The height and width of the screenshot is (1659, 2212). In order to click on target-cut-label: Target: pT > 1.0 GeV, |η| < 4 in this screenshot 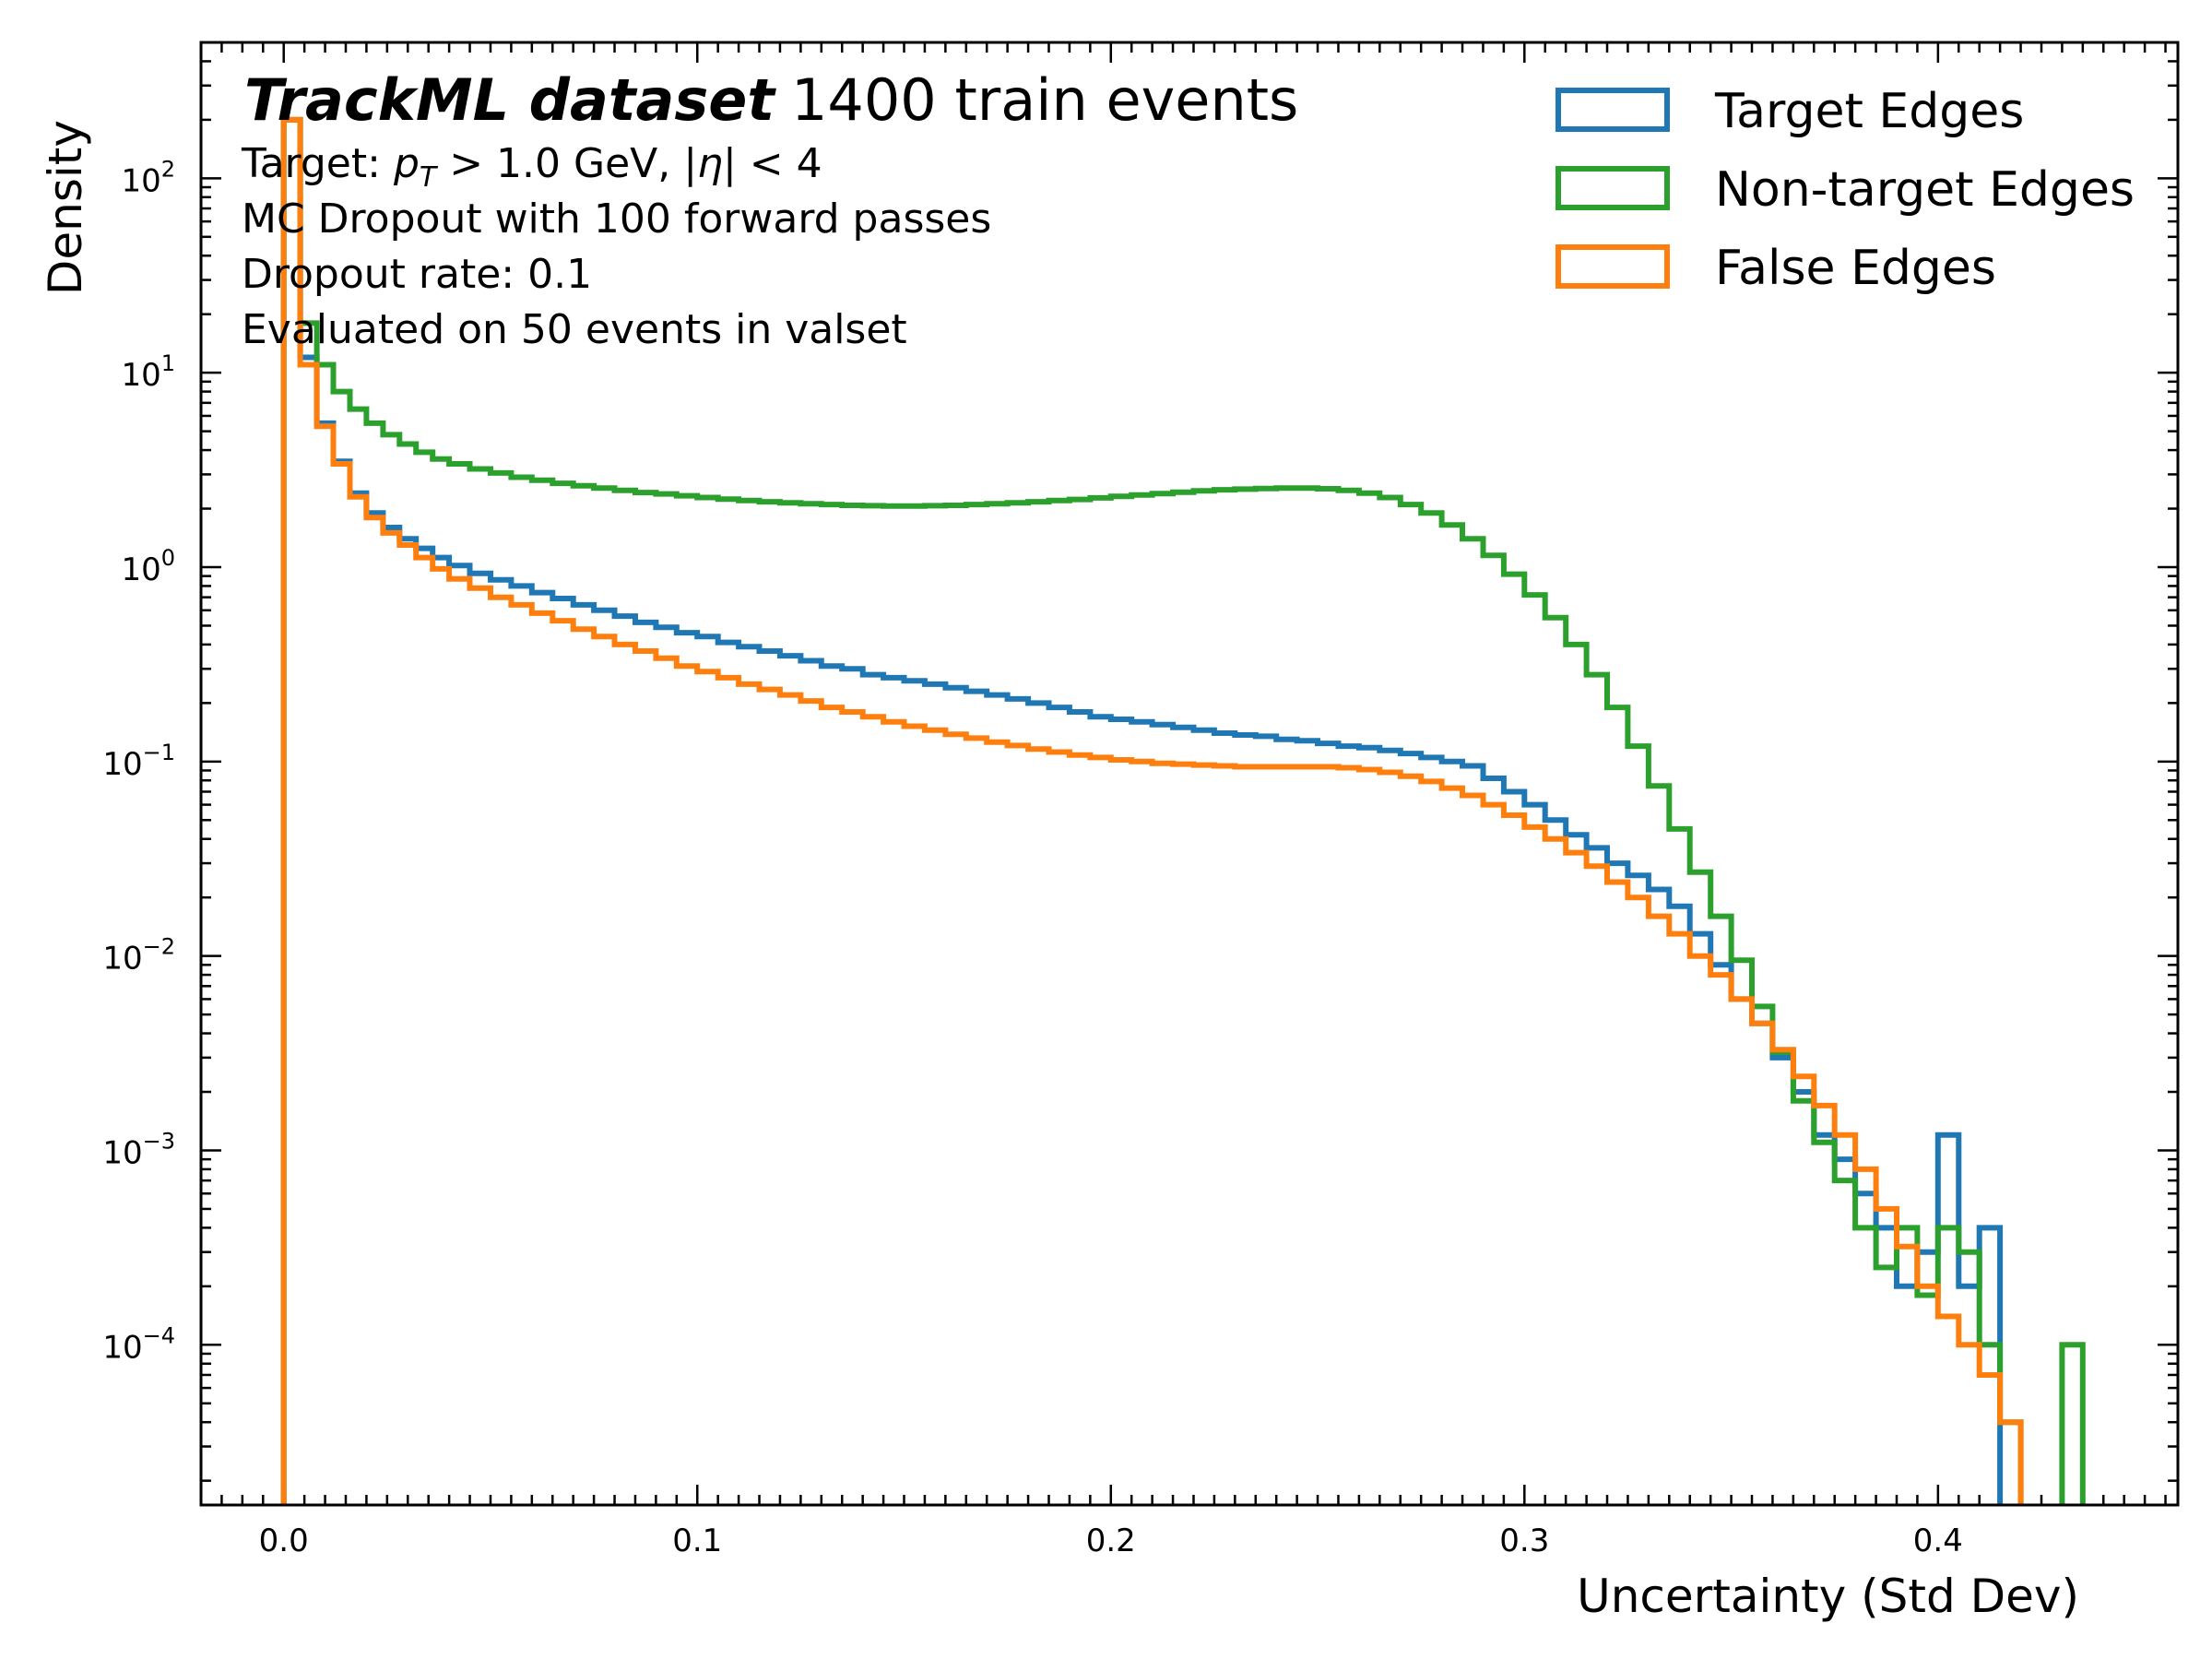, I will do `click(531, 167)`.